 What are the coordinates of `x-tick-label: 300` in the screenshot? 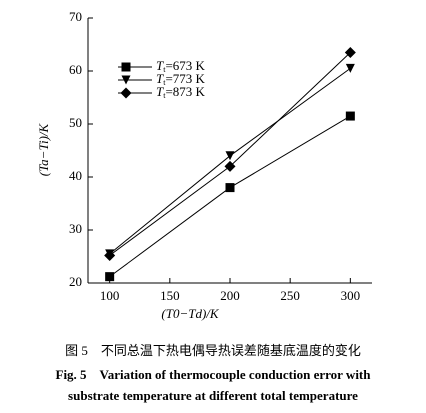 It's located at (351, 295).